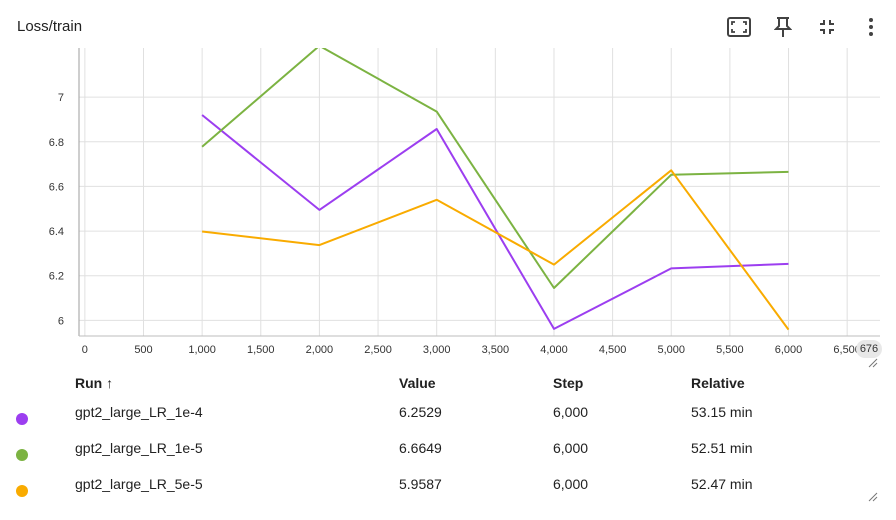  I want to click on x-tick-label: 1,500, so click(261, 350).